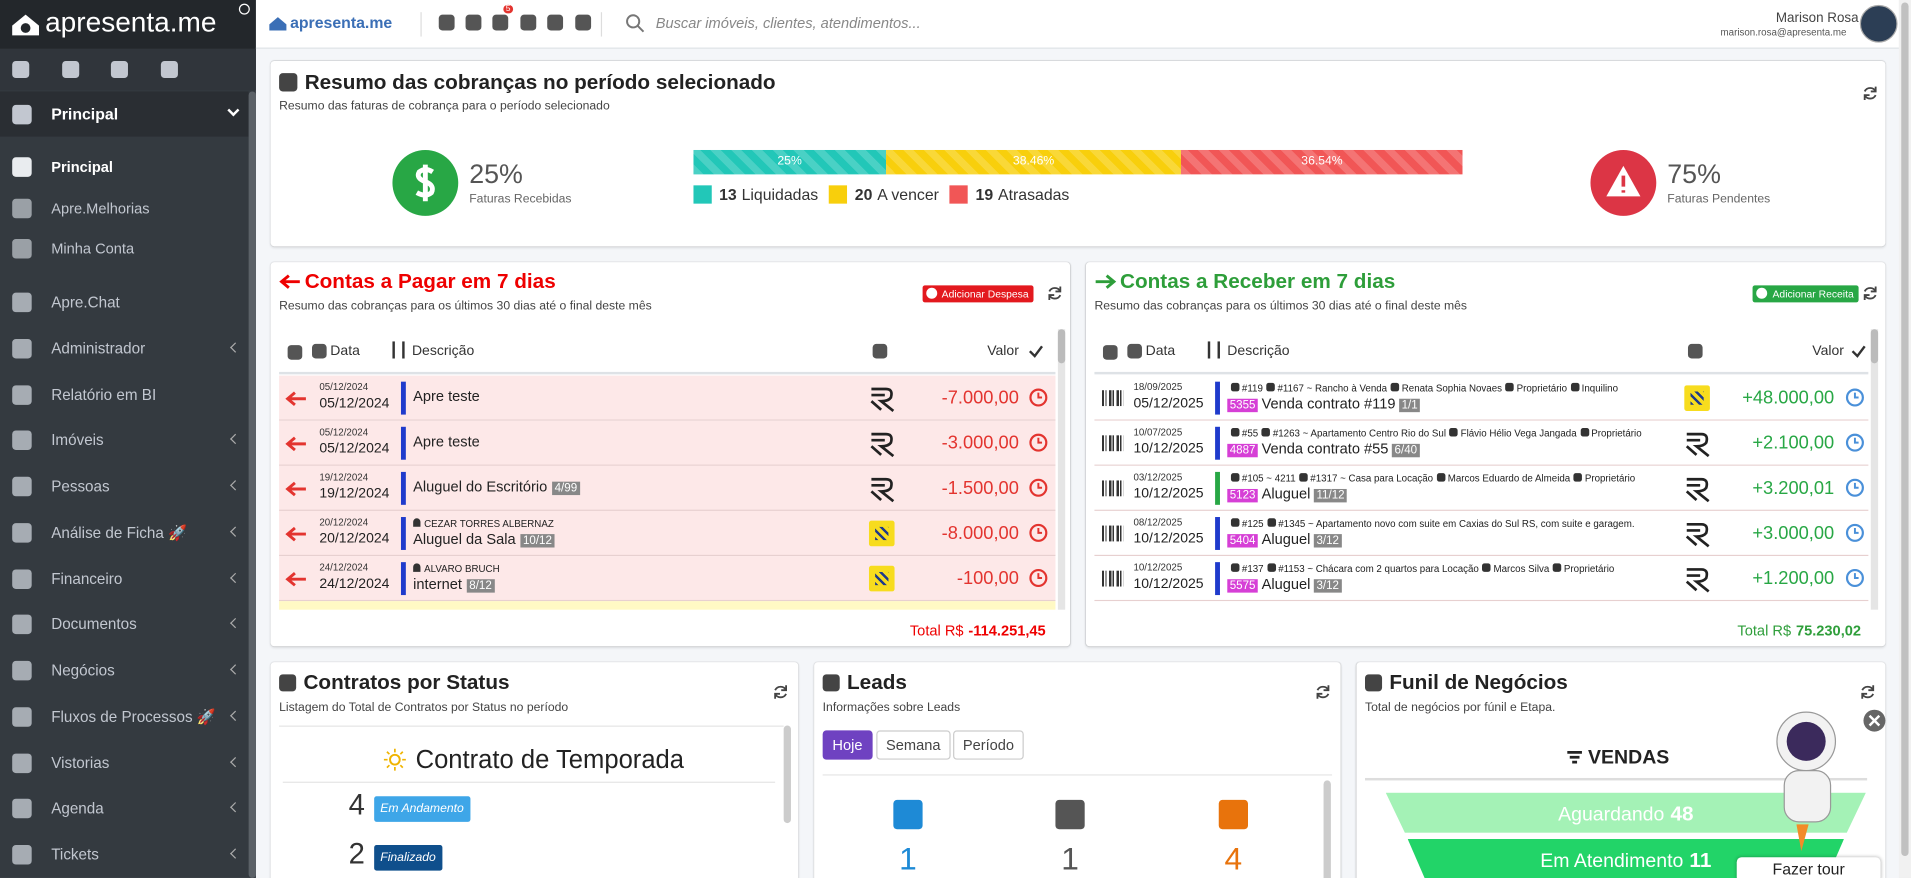 This screenshot has height=878, width=1911. I want to click on menu-item: Vistorias, so click(124, 762).